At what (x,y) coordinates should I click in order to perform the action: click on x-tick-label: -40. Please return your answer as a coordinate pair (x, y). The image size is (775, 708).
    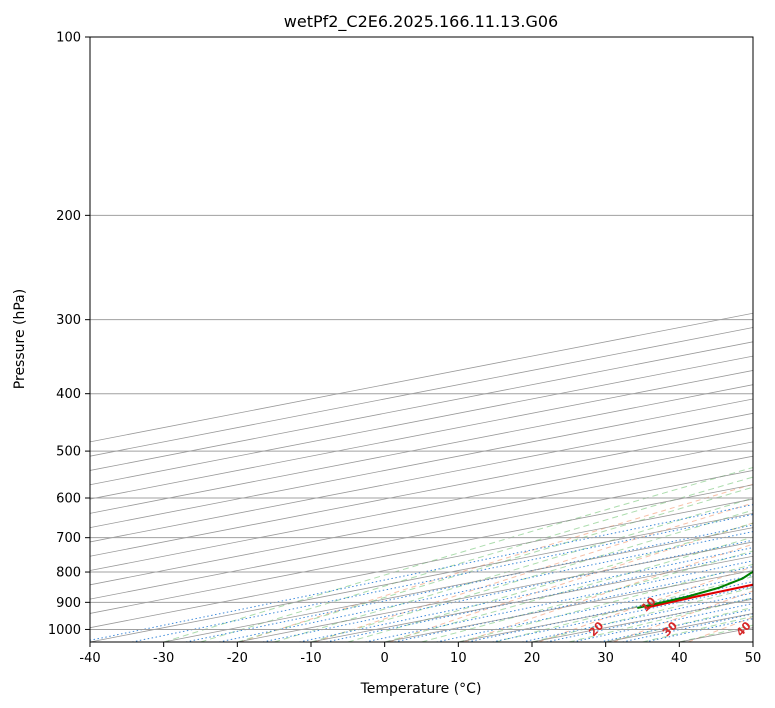
    Looking at the image, I should click on (89, 658).